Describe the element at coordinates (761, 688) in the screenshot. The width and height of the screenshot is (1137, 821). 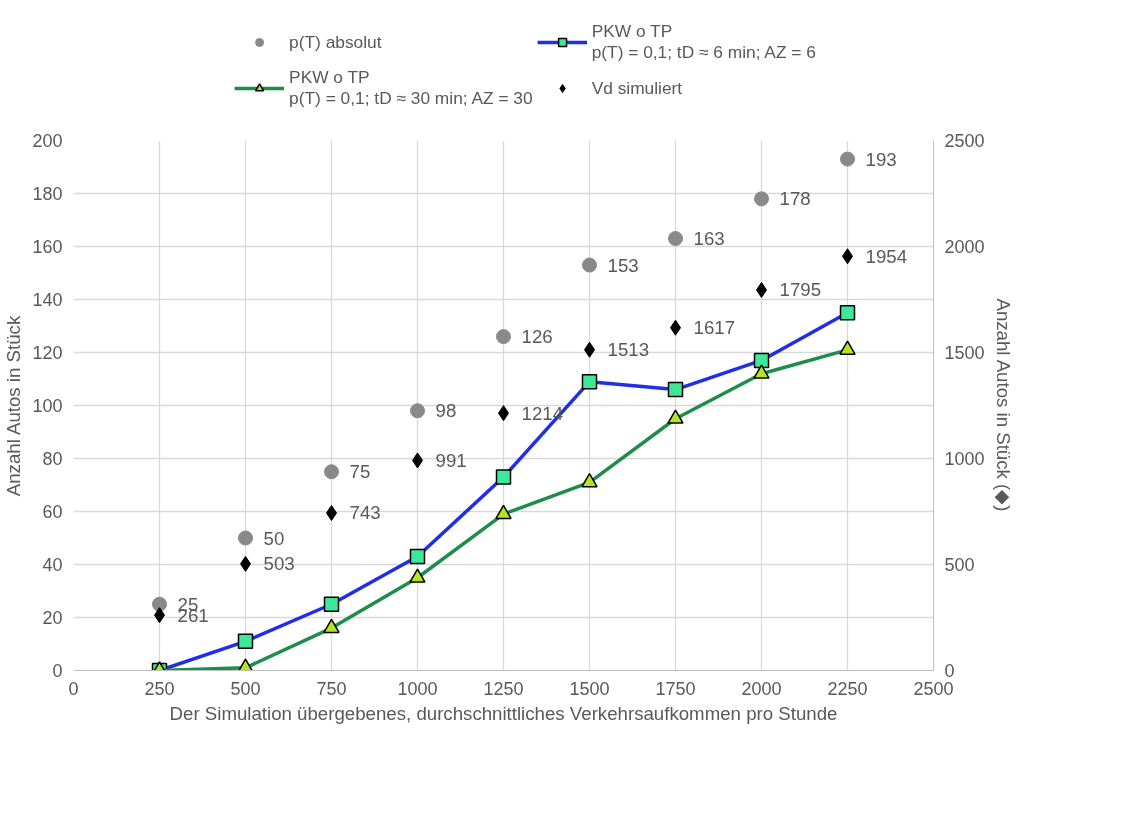
I see `x-tick-label: 2000` at that location.